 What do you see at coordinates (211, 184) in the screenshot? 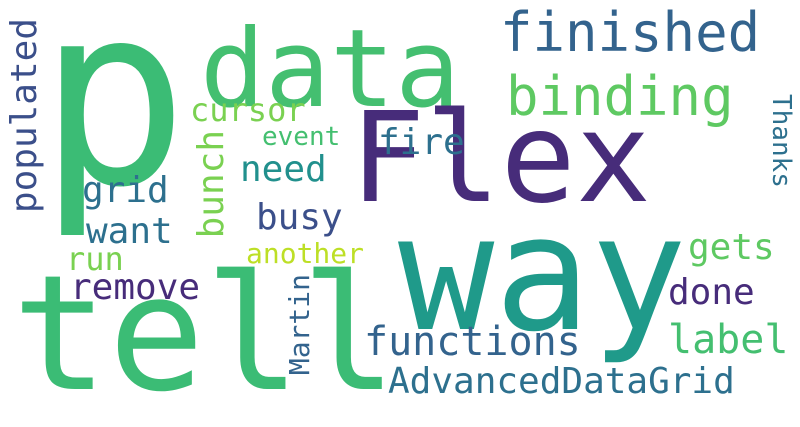
I see `word-bunch: bunch` at bounding box center [211, 184].